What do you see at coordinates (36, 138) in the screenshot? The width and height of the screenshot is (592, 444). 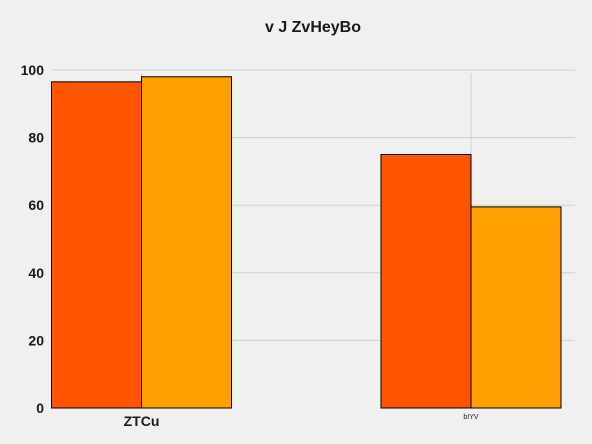 I see `y-tick-label: 80` at bounding box center [36, 138].